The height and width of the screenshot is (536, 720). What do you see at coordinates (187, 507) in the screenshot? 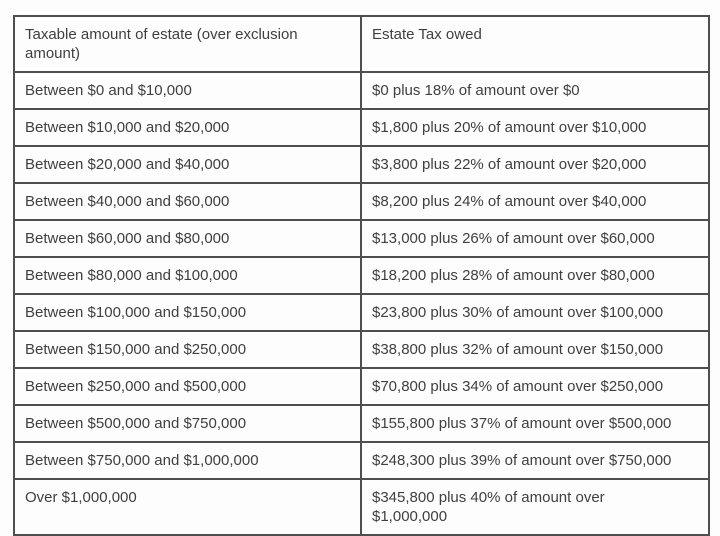
I see `table-cell-taxable-range: Over $1,000,000` at bounding box center [187, 507].